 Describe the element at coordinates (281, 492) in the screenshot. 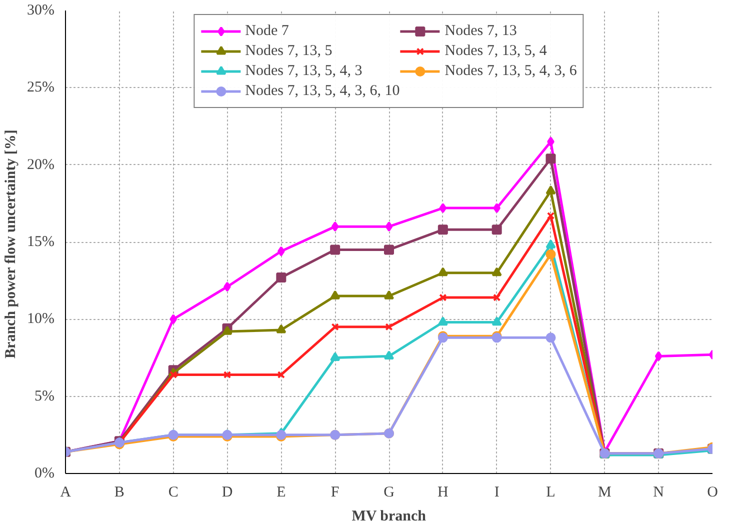

I see `x-tick-label: E` at that location.